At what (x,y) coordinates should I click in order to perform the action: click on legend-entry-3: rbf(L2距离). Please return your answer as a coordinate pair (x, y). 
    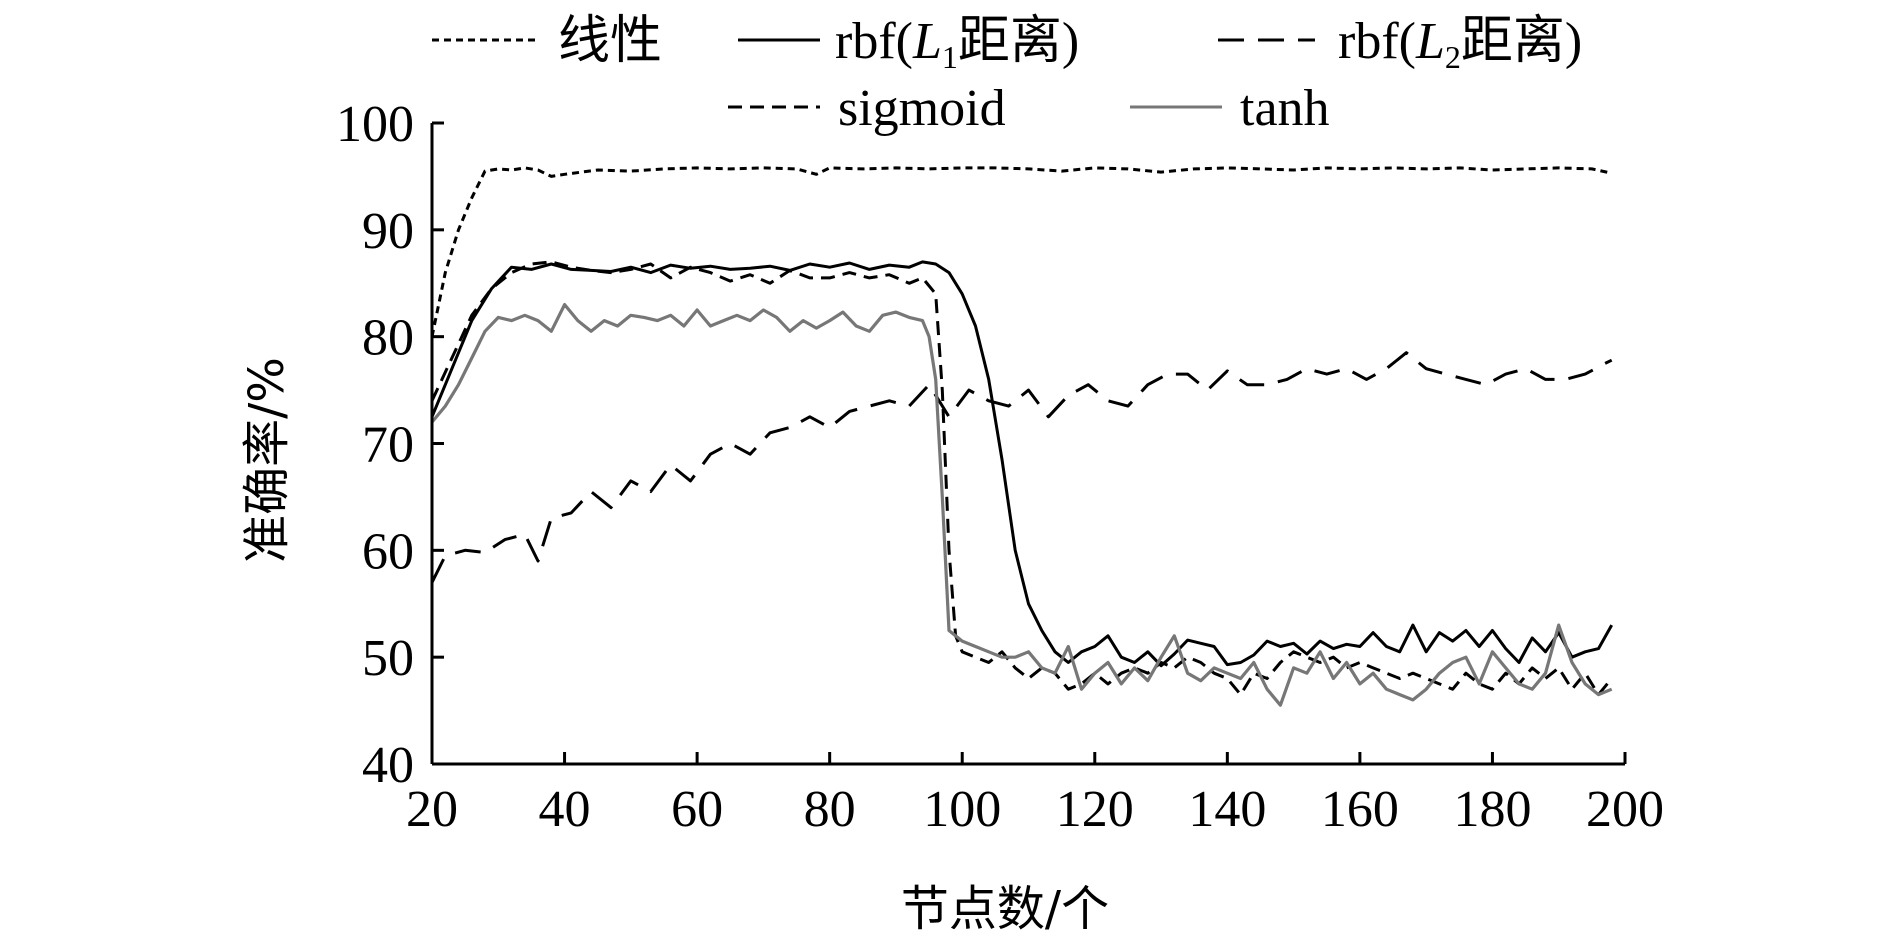
    Looking at the image, I should click on (1400, 44).